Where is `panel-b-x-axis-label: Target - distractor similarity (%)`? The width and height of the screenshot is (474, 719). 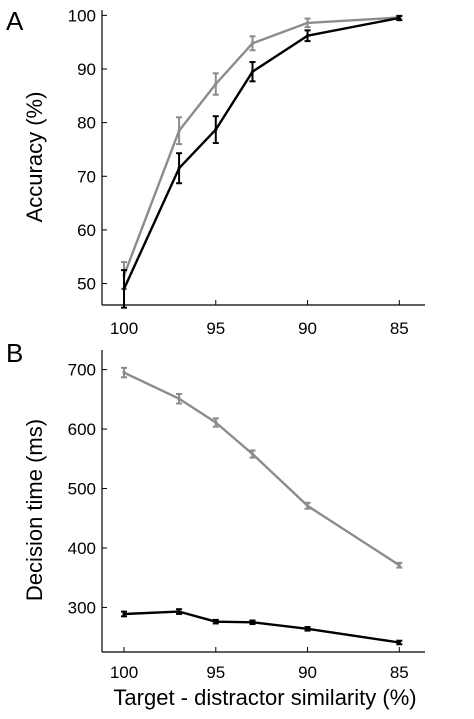
panel-b-x-axis-label: Target - distractor similarity (%) is located at coordinates (264, 697).